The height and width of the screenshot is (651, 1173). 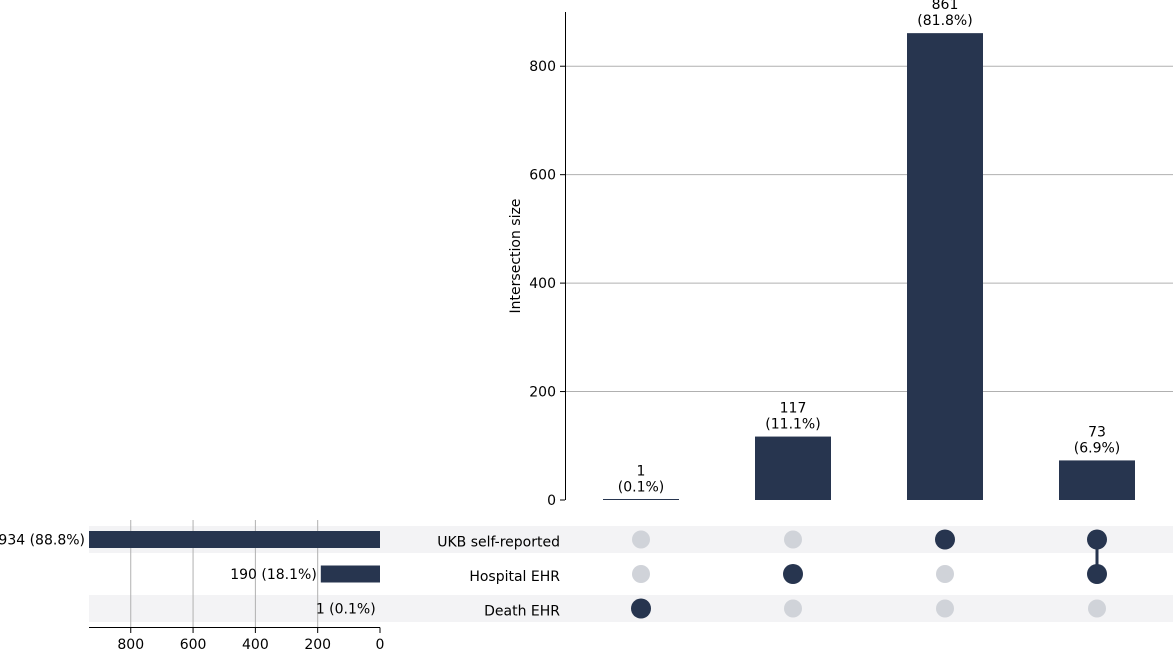 What do you see at coordinates (1097, 448) in the screenshot?
I see `intersection-percent-label: (6.9%)` at bounding box center [1097, 448].